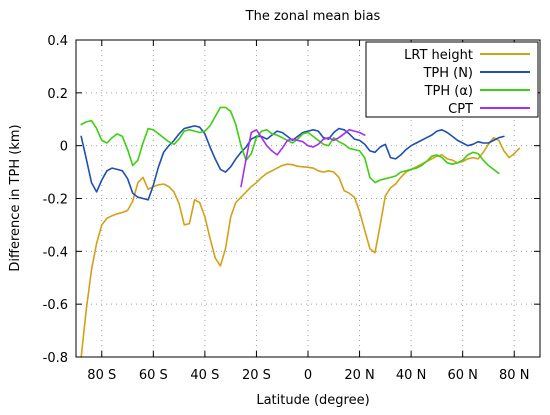 The image size is (550, 415). What do you see at coordinates (55, 200) in the screenshot?
I see `y-tick-label: -0.2` at bounding box center [55, 200].